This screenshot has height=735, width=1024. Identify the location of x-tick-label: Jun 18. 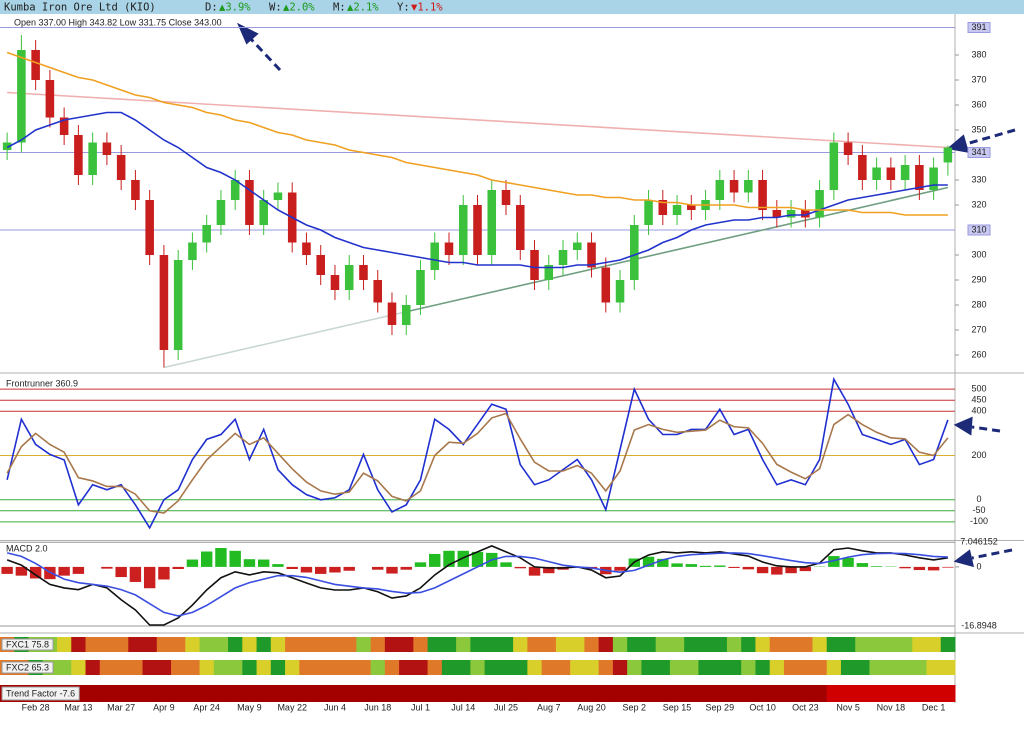
(377, 707).